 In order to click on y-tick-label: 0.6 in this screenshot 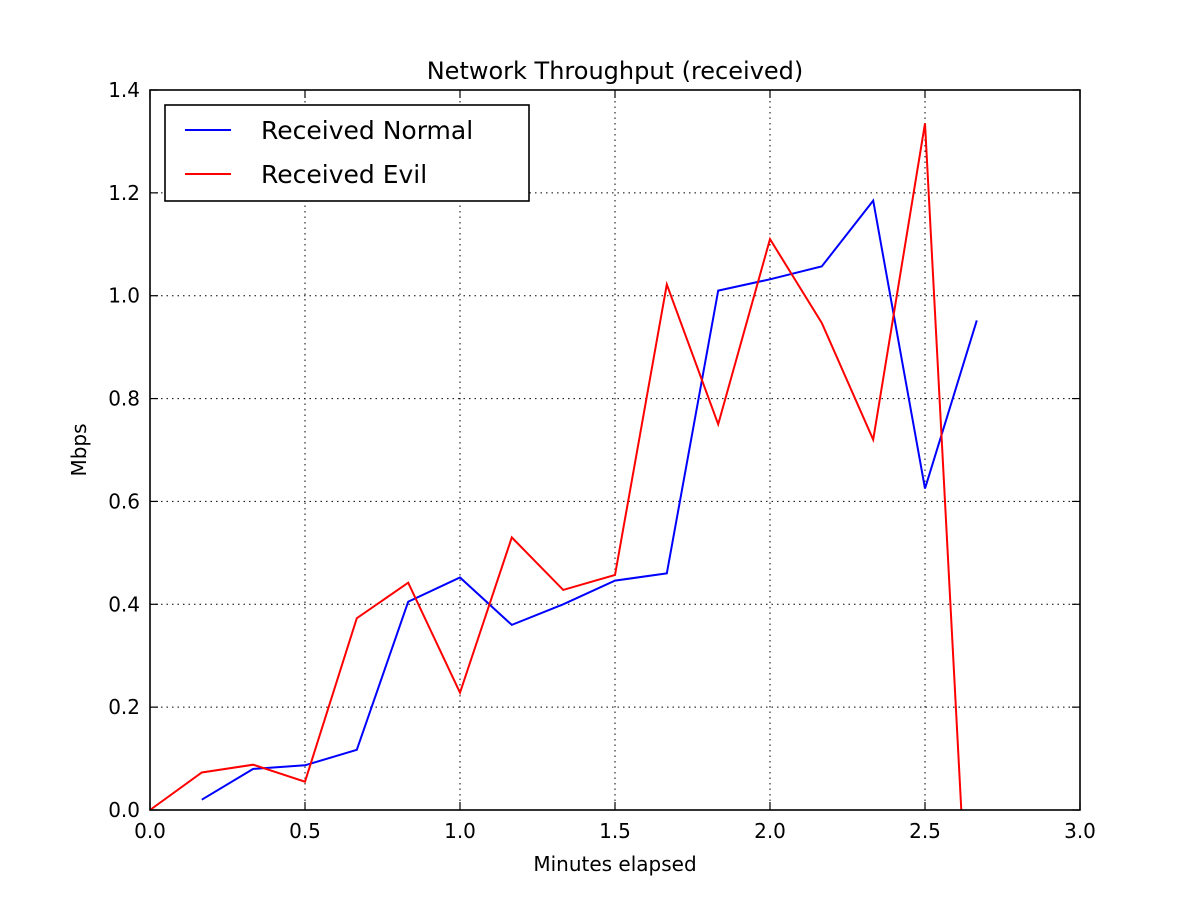, I will do `click(124, 501)`.